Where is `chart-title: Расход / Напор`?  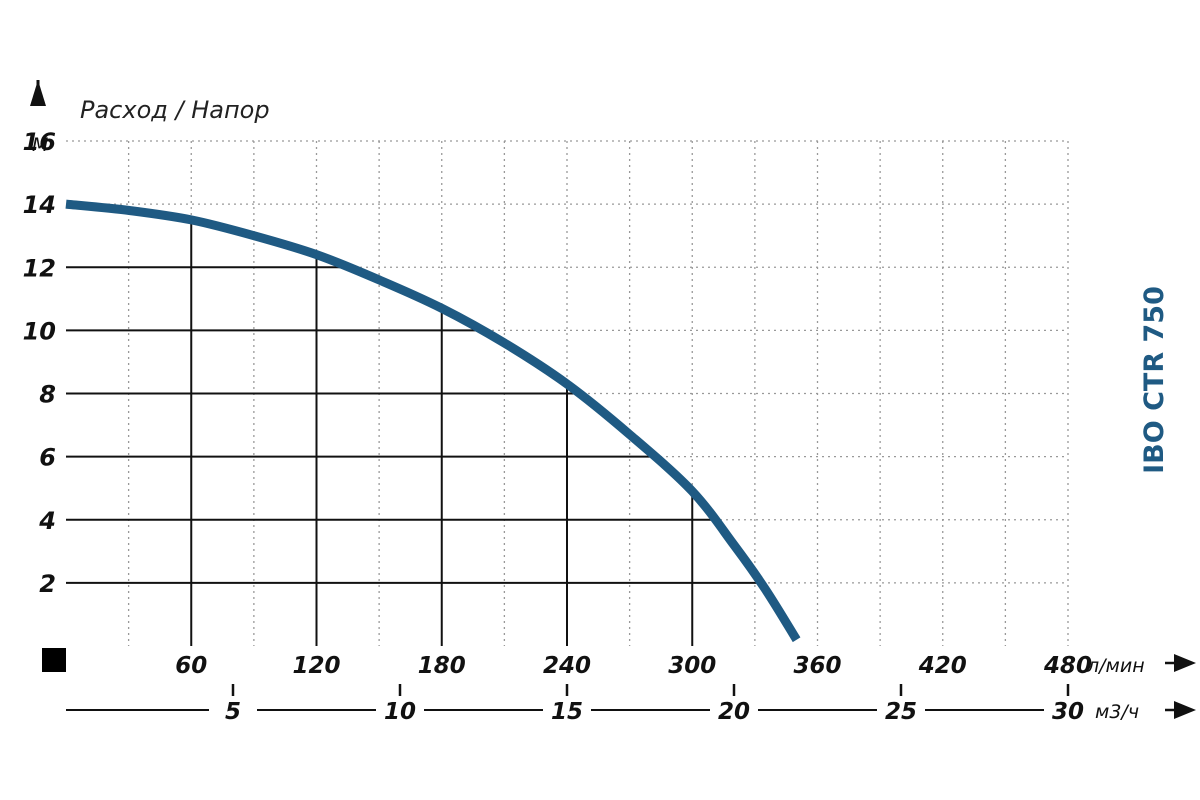
chart-title: Расход / Напор is located at coordinates (175, 110).